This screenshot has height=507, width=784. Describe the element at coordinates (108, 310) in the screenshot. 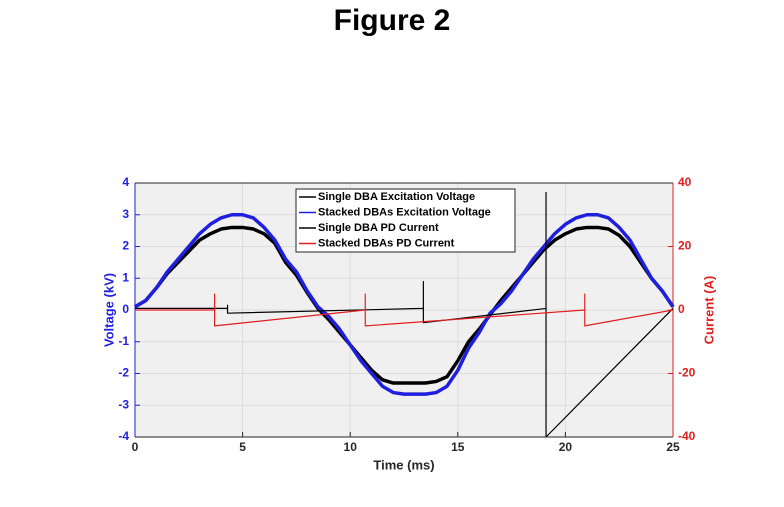

I see `y-axis-label: Voltage (kV)` at that location.